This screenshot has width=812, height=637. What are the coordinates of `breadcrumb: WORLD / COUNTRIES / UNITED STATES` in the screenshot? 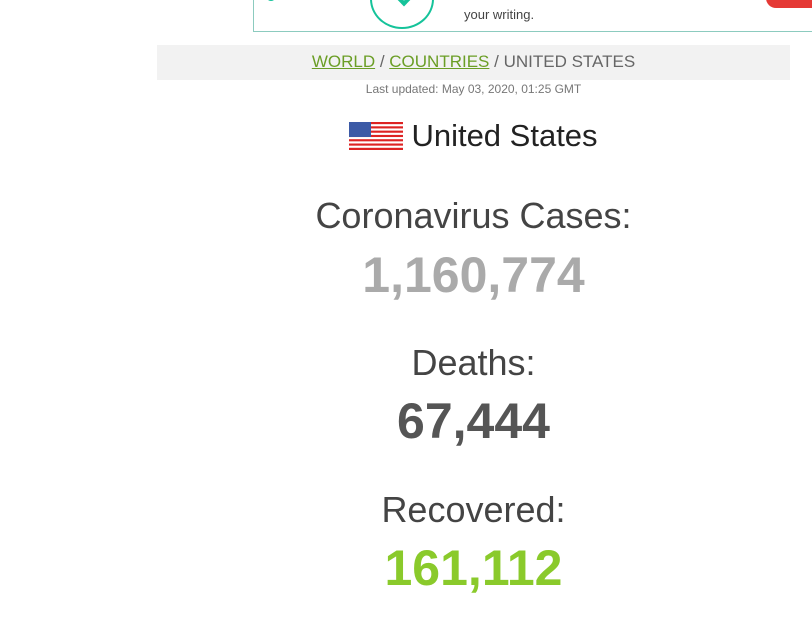 It's located at (473, 62).